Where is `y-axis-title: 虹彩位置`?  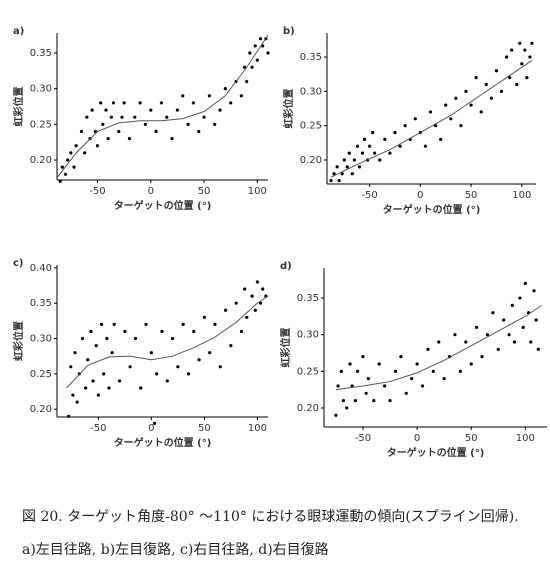
y-axis-title: 虹彩位置 is located at coordinates (288, 109).